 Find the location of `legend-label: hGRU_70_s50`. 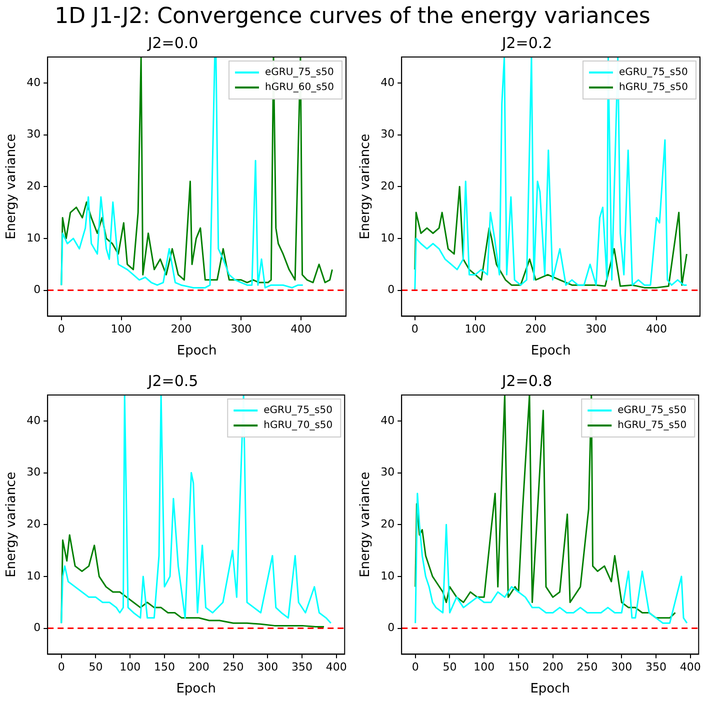

legend-label: hGRU_70_s50 is located at coordinates (298, 426).